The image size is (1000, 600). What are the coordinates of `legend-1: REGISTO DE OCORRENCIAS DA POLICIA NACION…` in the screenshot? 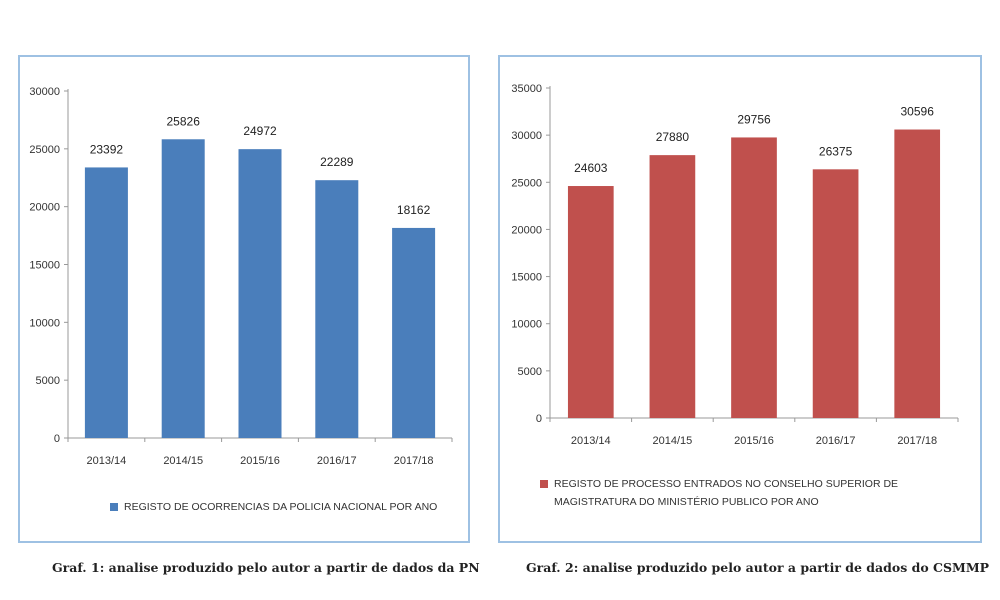 It's located at (280, 507).